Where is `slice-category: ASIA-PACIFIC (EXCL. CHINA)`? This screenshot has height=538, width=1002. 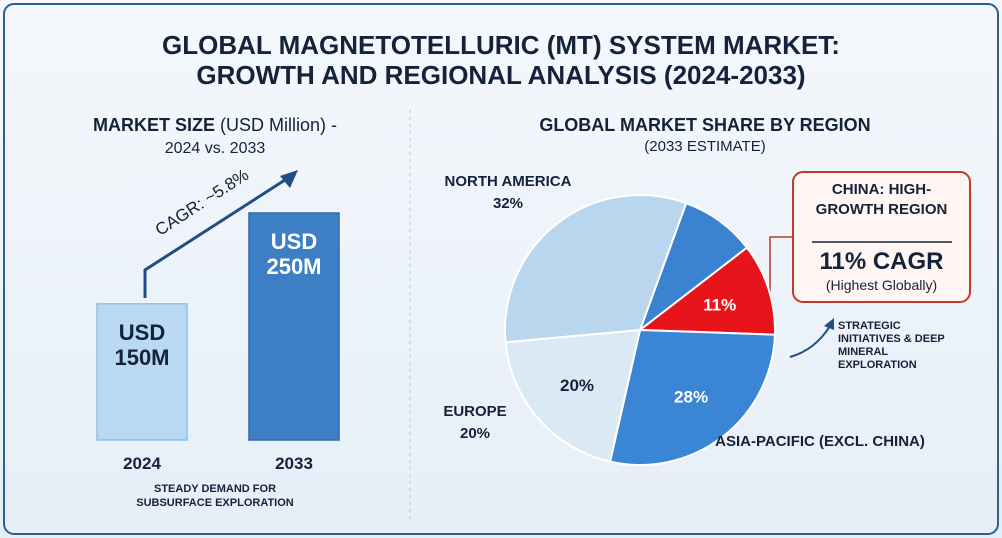
slice-category: ASIA-PACIFIC (EXCL. CHINA) is located at coordinates (820, 441).